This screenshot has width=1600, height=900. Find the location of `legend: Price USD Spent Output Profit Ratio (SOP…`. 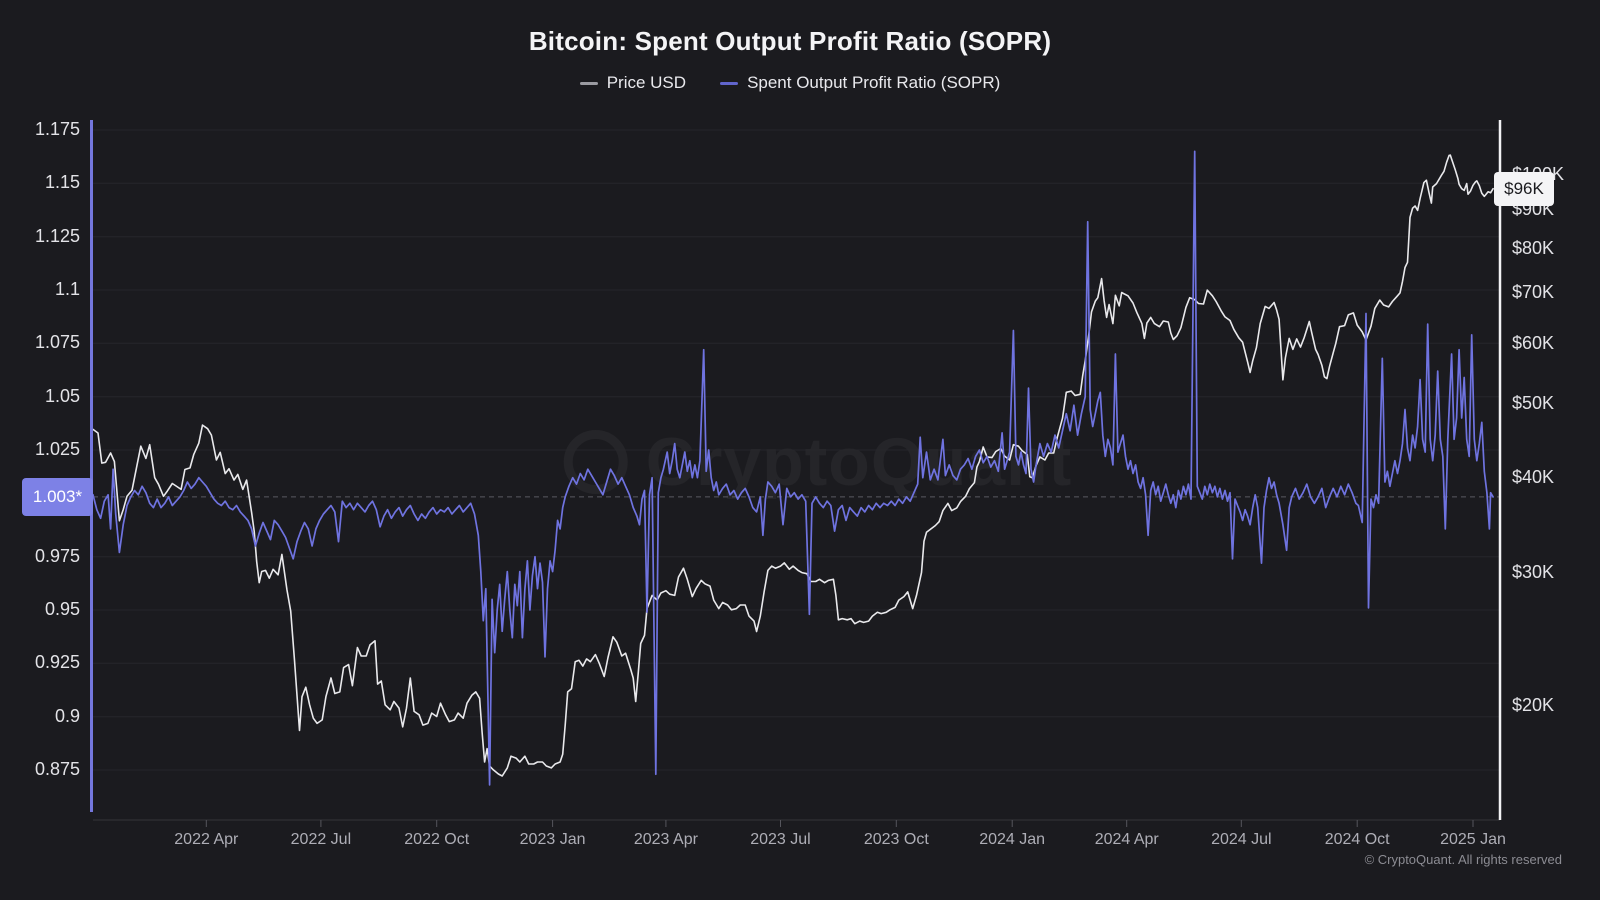

legend: Price USD Spent Output Profit Ratio (SOP… is located at coordinates (790, 83).